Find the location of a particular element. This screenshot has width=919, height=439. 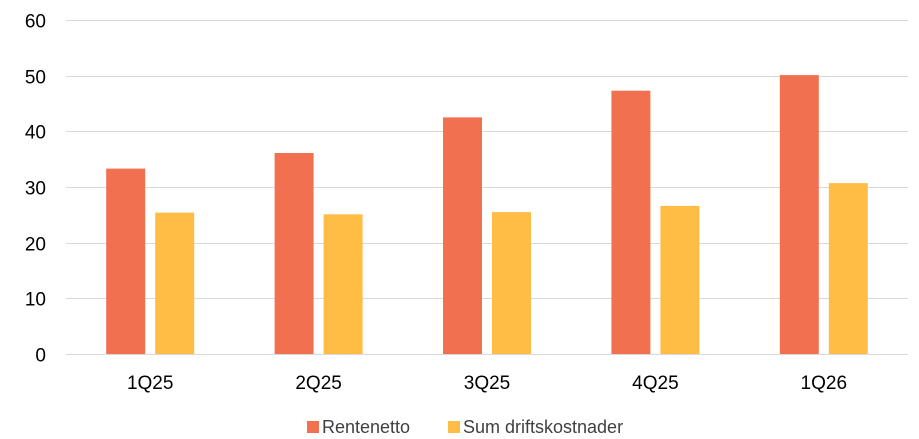

x-tick-label-1q25: 1Q25 is located at coordinates (150, 383).